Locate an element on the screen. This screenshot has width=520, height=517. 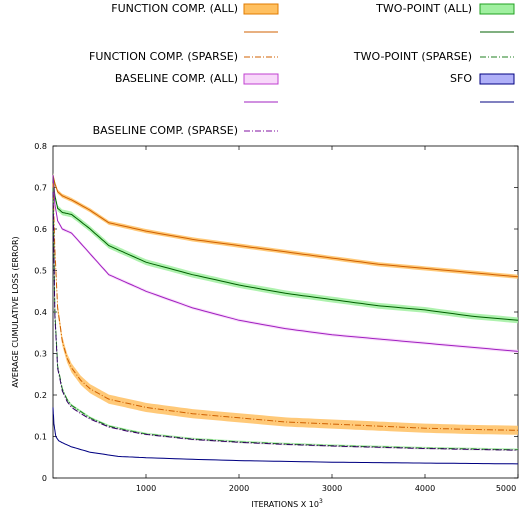
legend-label: FUNCTION COMP. (SPARSE) is located at coordinates (163, 56).